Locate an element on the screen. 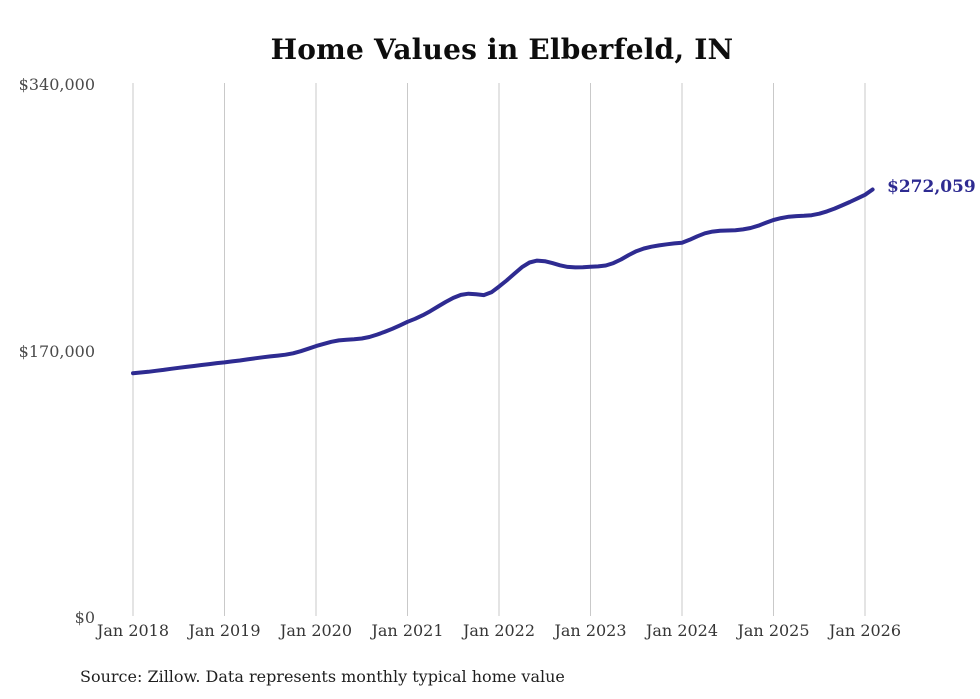  x-axis-tick-jan-2021: Jan 2021 is located at coordinates (407, 630).